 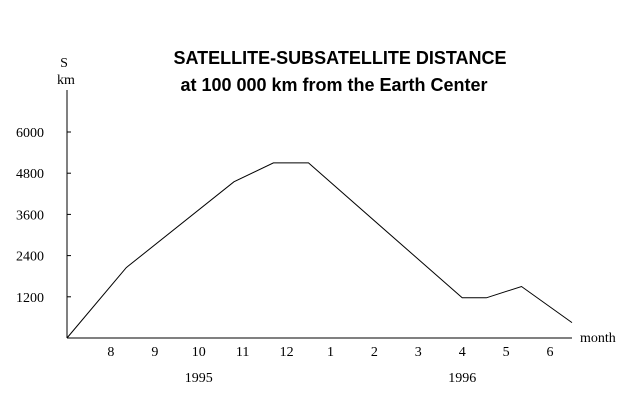 I want to click on y-axis-symbol: S, so click(x=64, y=63).